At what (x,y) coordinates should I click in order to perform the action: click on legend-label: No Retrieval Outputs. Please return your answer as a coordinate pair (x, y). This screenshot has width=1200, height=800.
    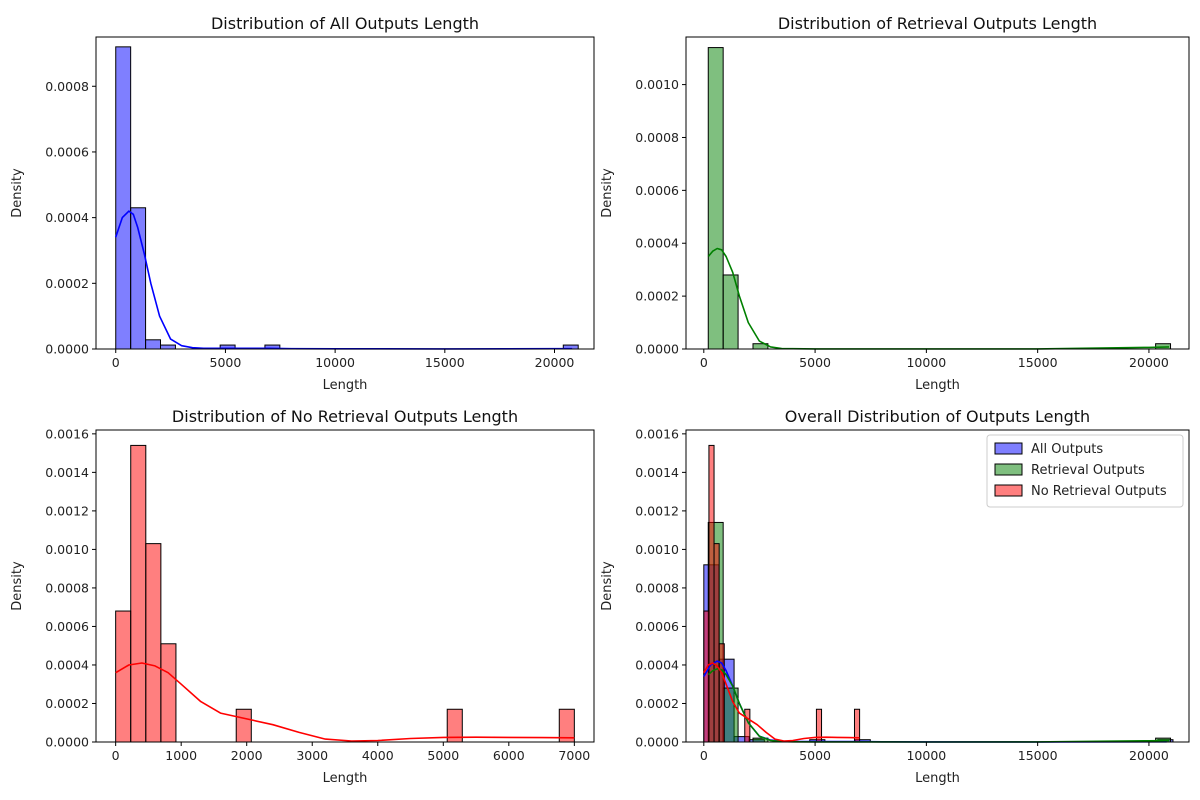
    Looking at the image, I should click on (1099, 491).